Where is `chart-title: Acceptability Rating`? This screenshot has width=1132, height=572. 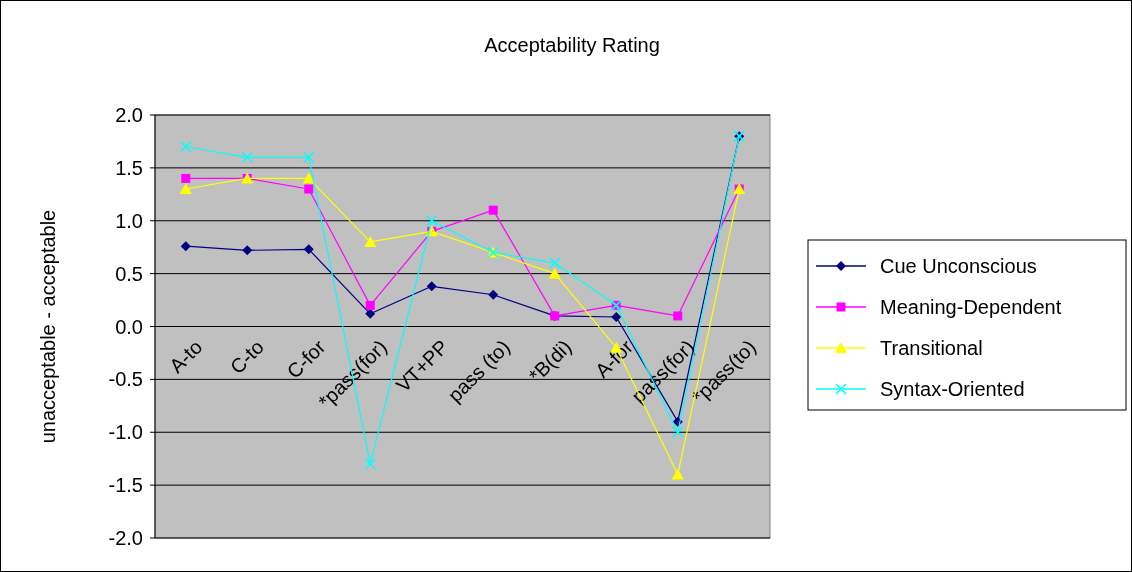
chart-title: Acceptability Rating is located at coordinates (572, 45).